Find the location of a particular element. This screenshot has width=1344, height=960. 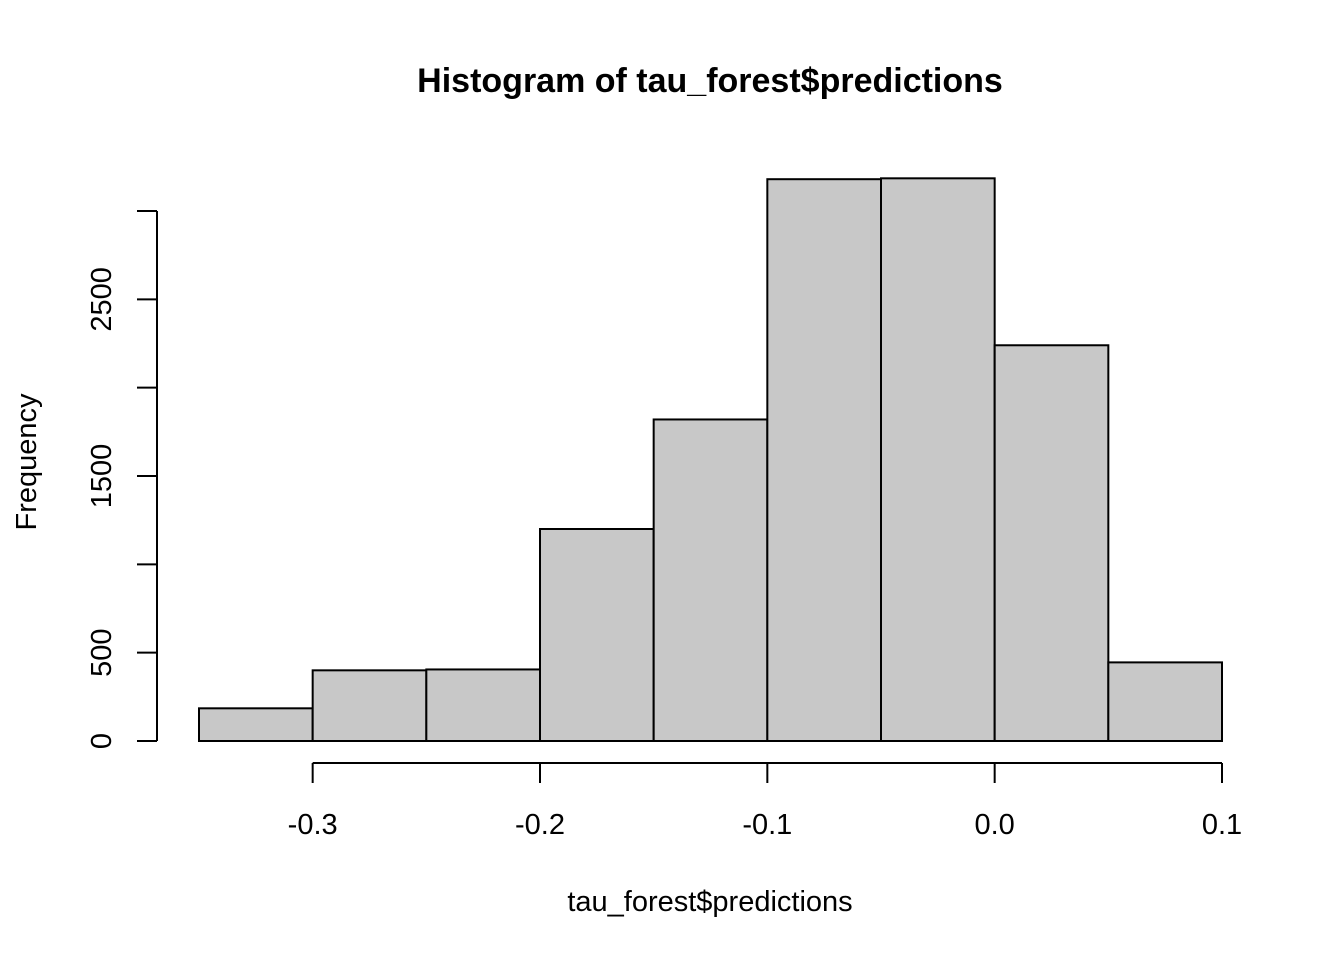

y-tick-label: 0 is located at coordinates (102, 741).